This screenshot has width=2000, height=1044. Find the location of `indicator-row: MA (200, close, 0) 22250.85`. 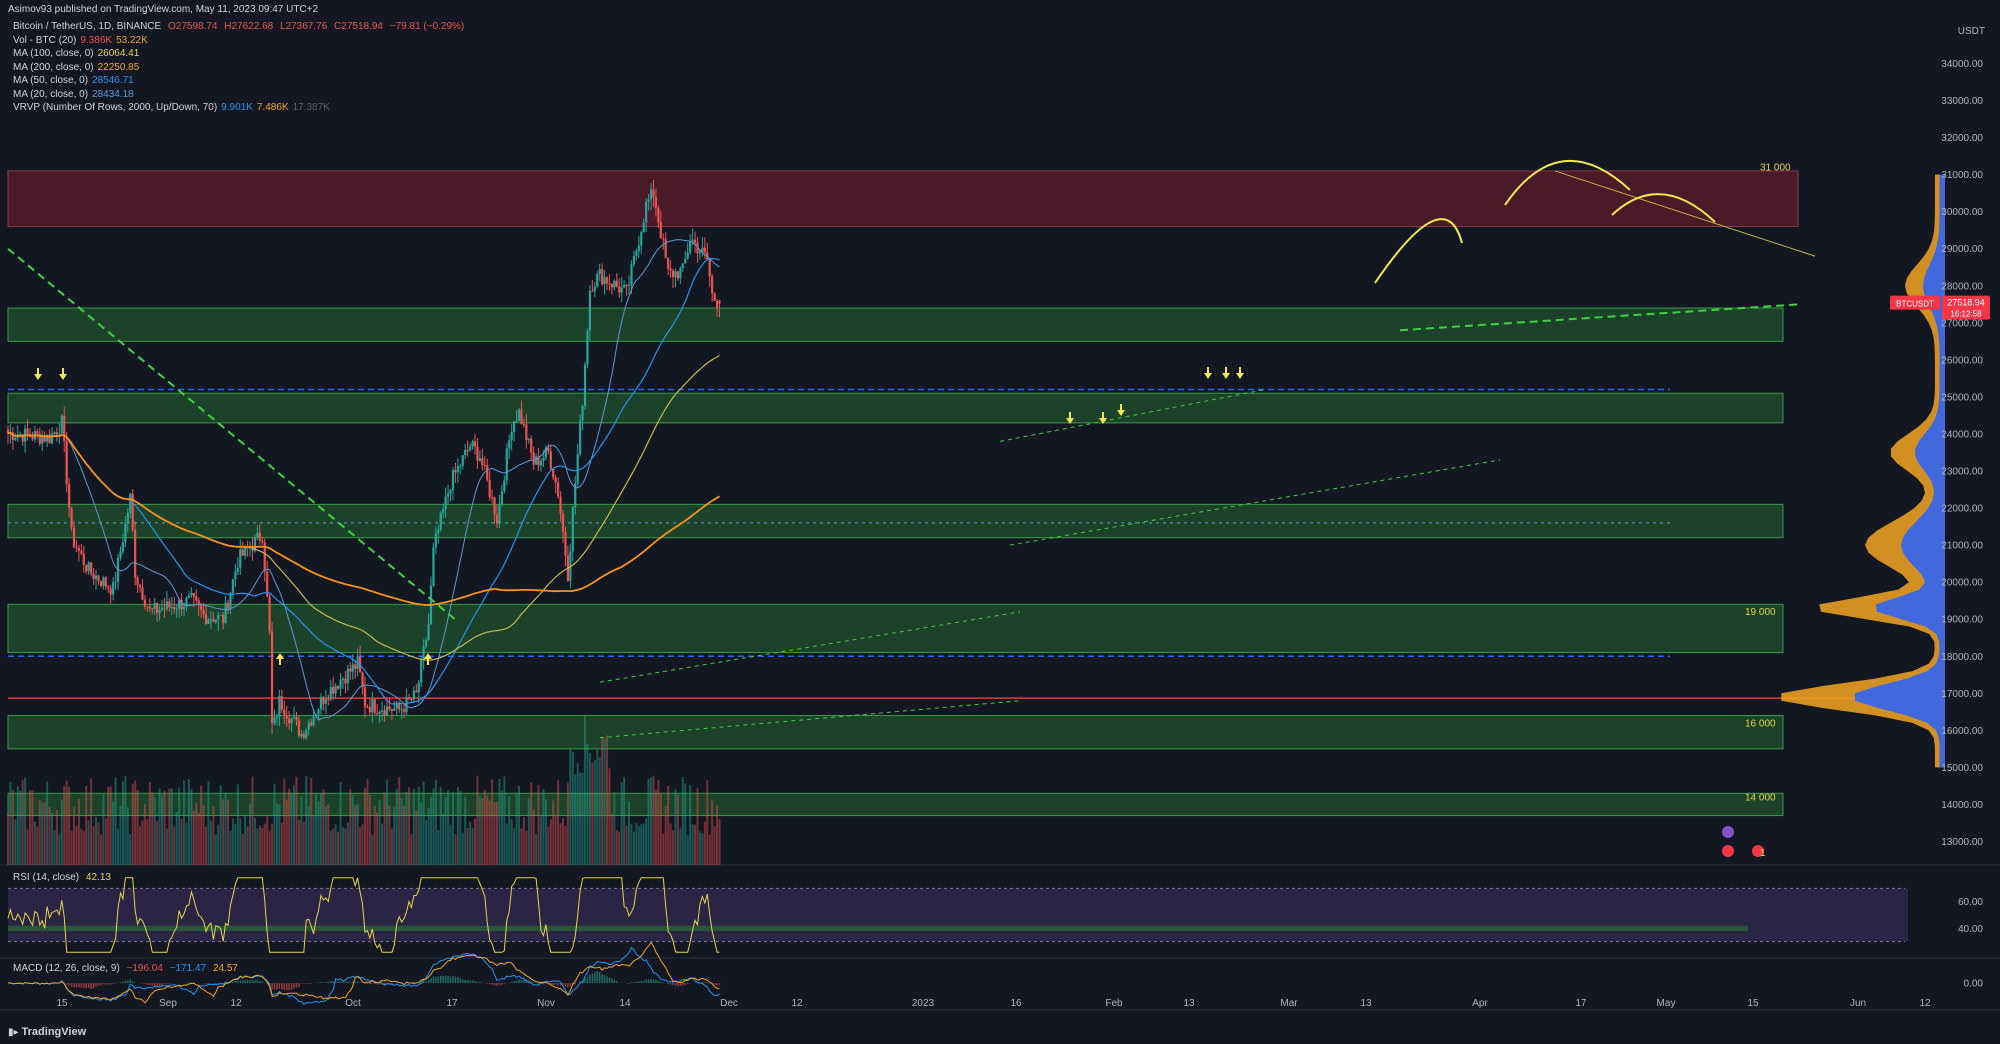

indicator-row: MA (200, close, 0) 22250.85 is located at coordinates (238, 68).